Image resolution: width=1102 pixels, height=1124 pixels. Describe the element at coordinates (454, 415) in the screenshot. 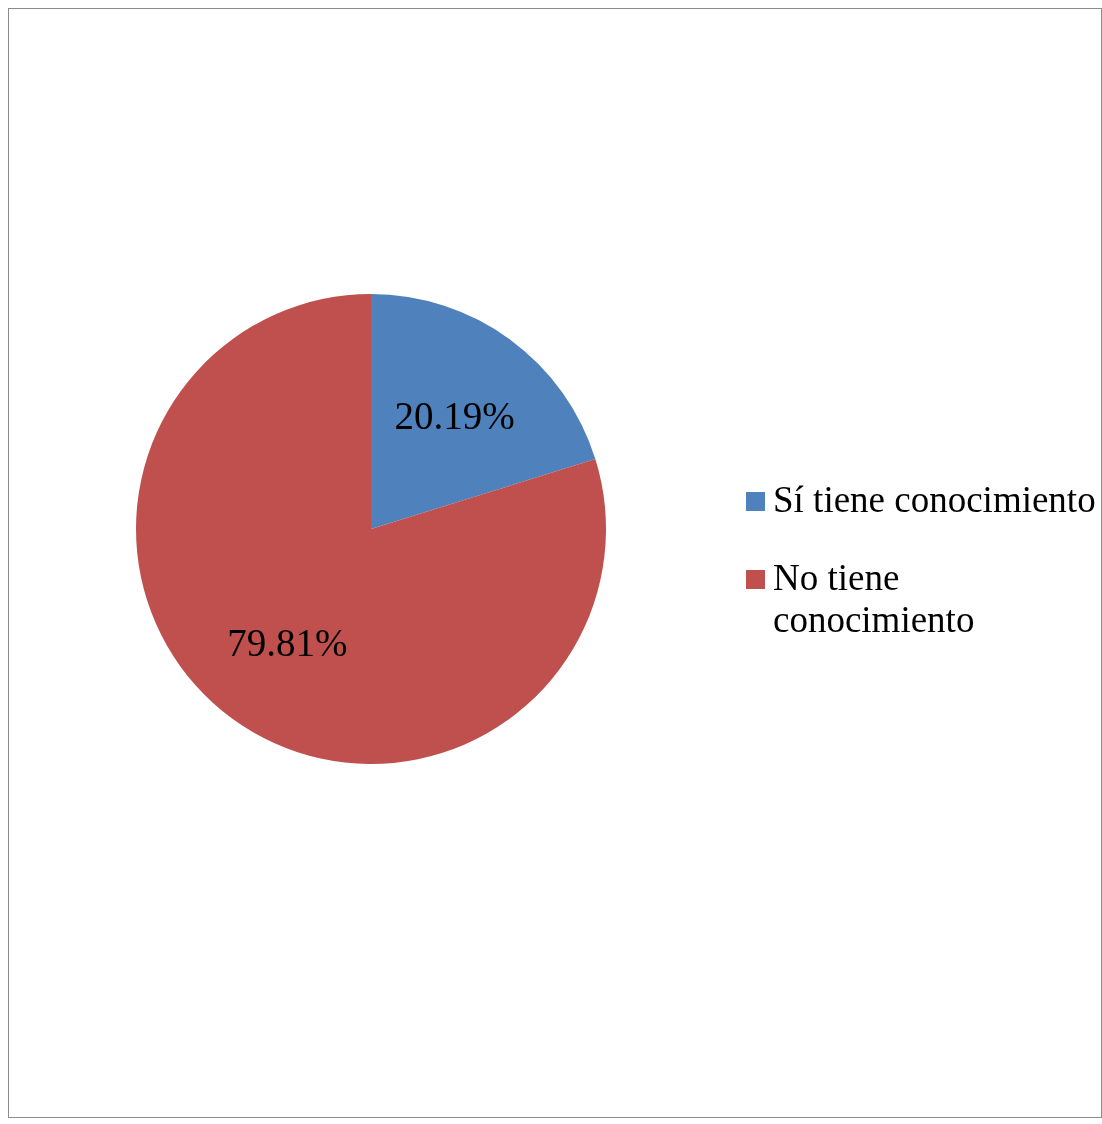

I see `data-label: 20.19%` at that location.